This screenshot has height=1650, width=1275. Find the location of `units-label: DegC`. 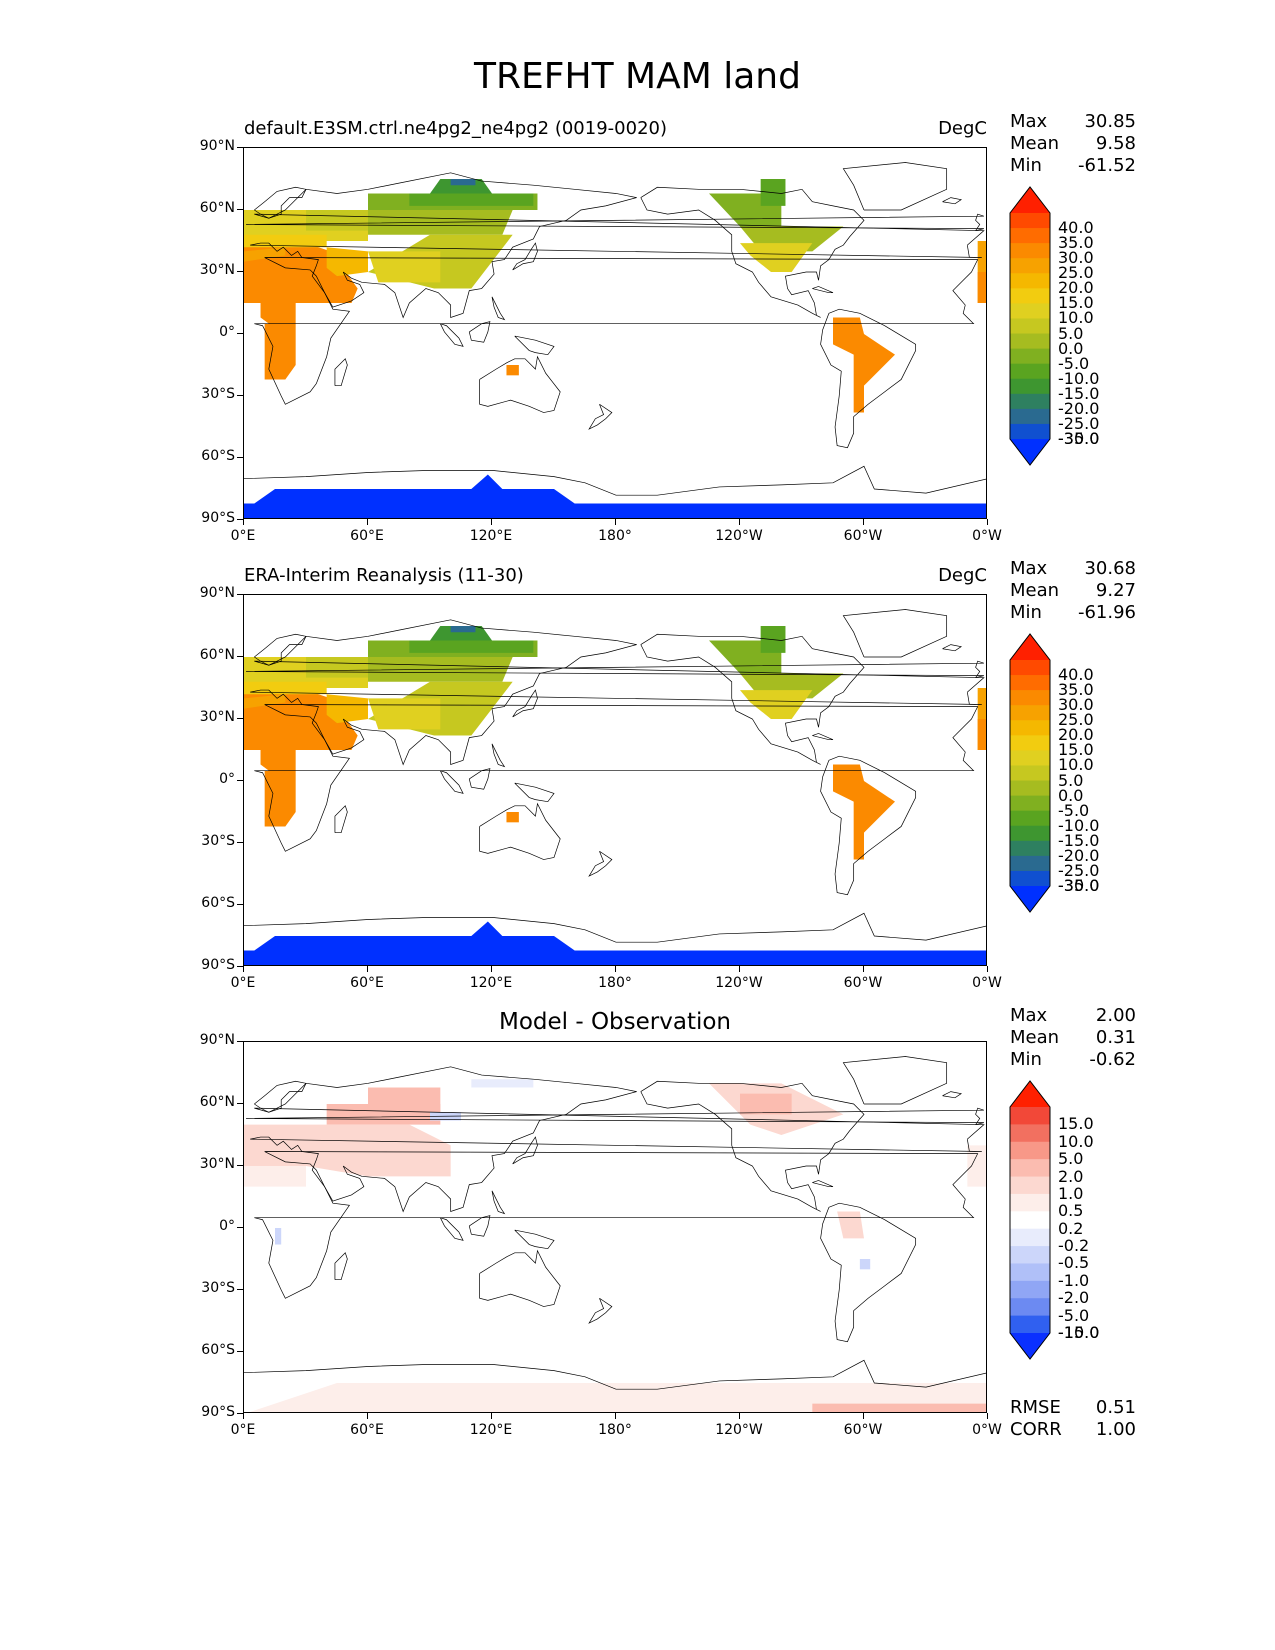

units-label: DegC is located at coordinates (962, 128).